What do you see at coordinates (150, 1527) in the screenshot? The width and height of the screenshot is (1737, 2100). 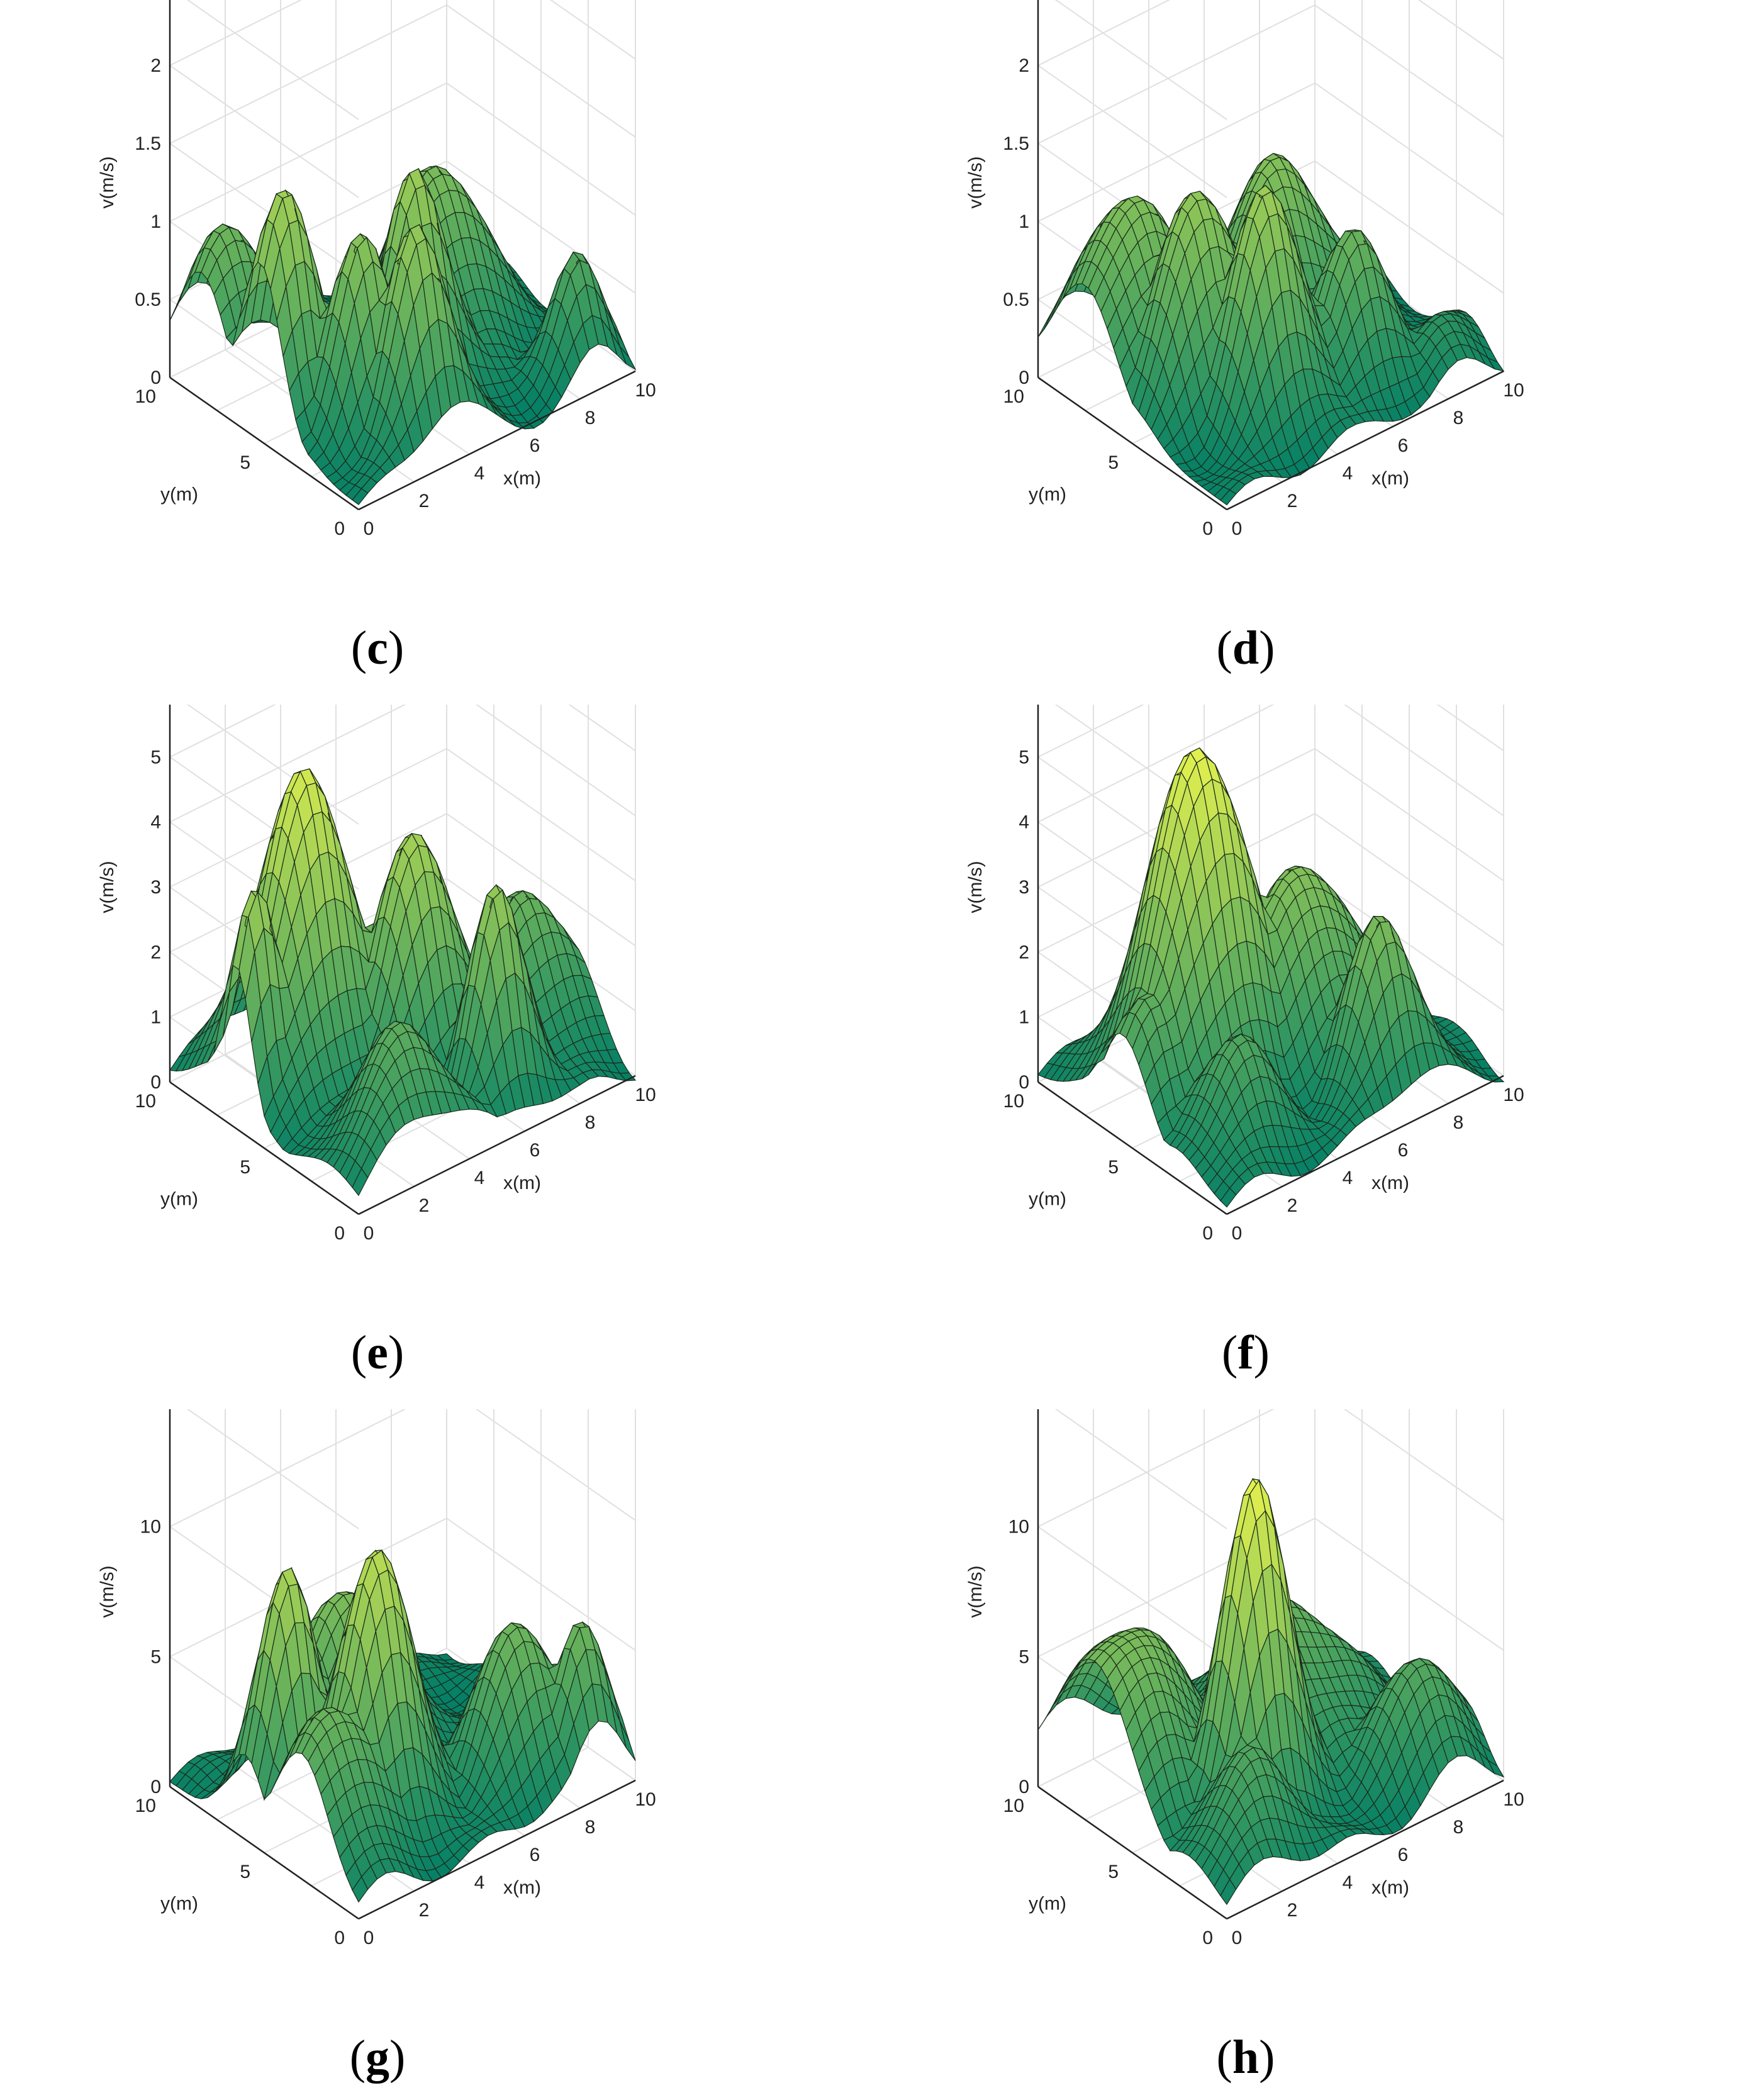 I see `z-tick-label: 10` at bounding box center [150, 1527].